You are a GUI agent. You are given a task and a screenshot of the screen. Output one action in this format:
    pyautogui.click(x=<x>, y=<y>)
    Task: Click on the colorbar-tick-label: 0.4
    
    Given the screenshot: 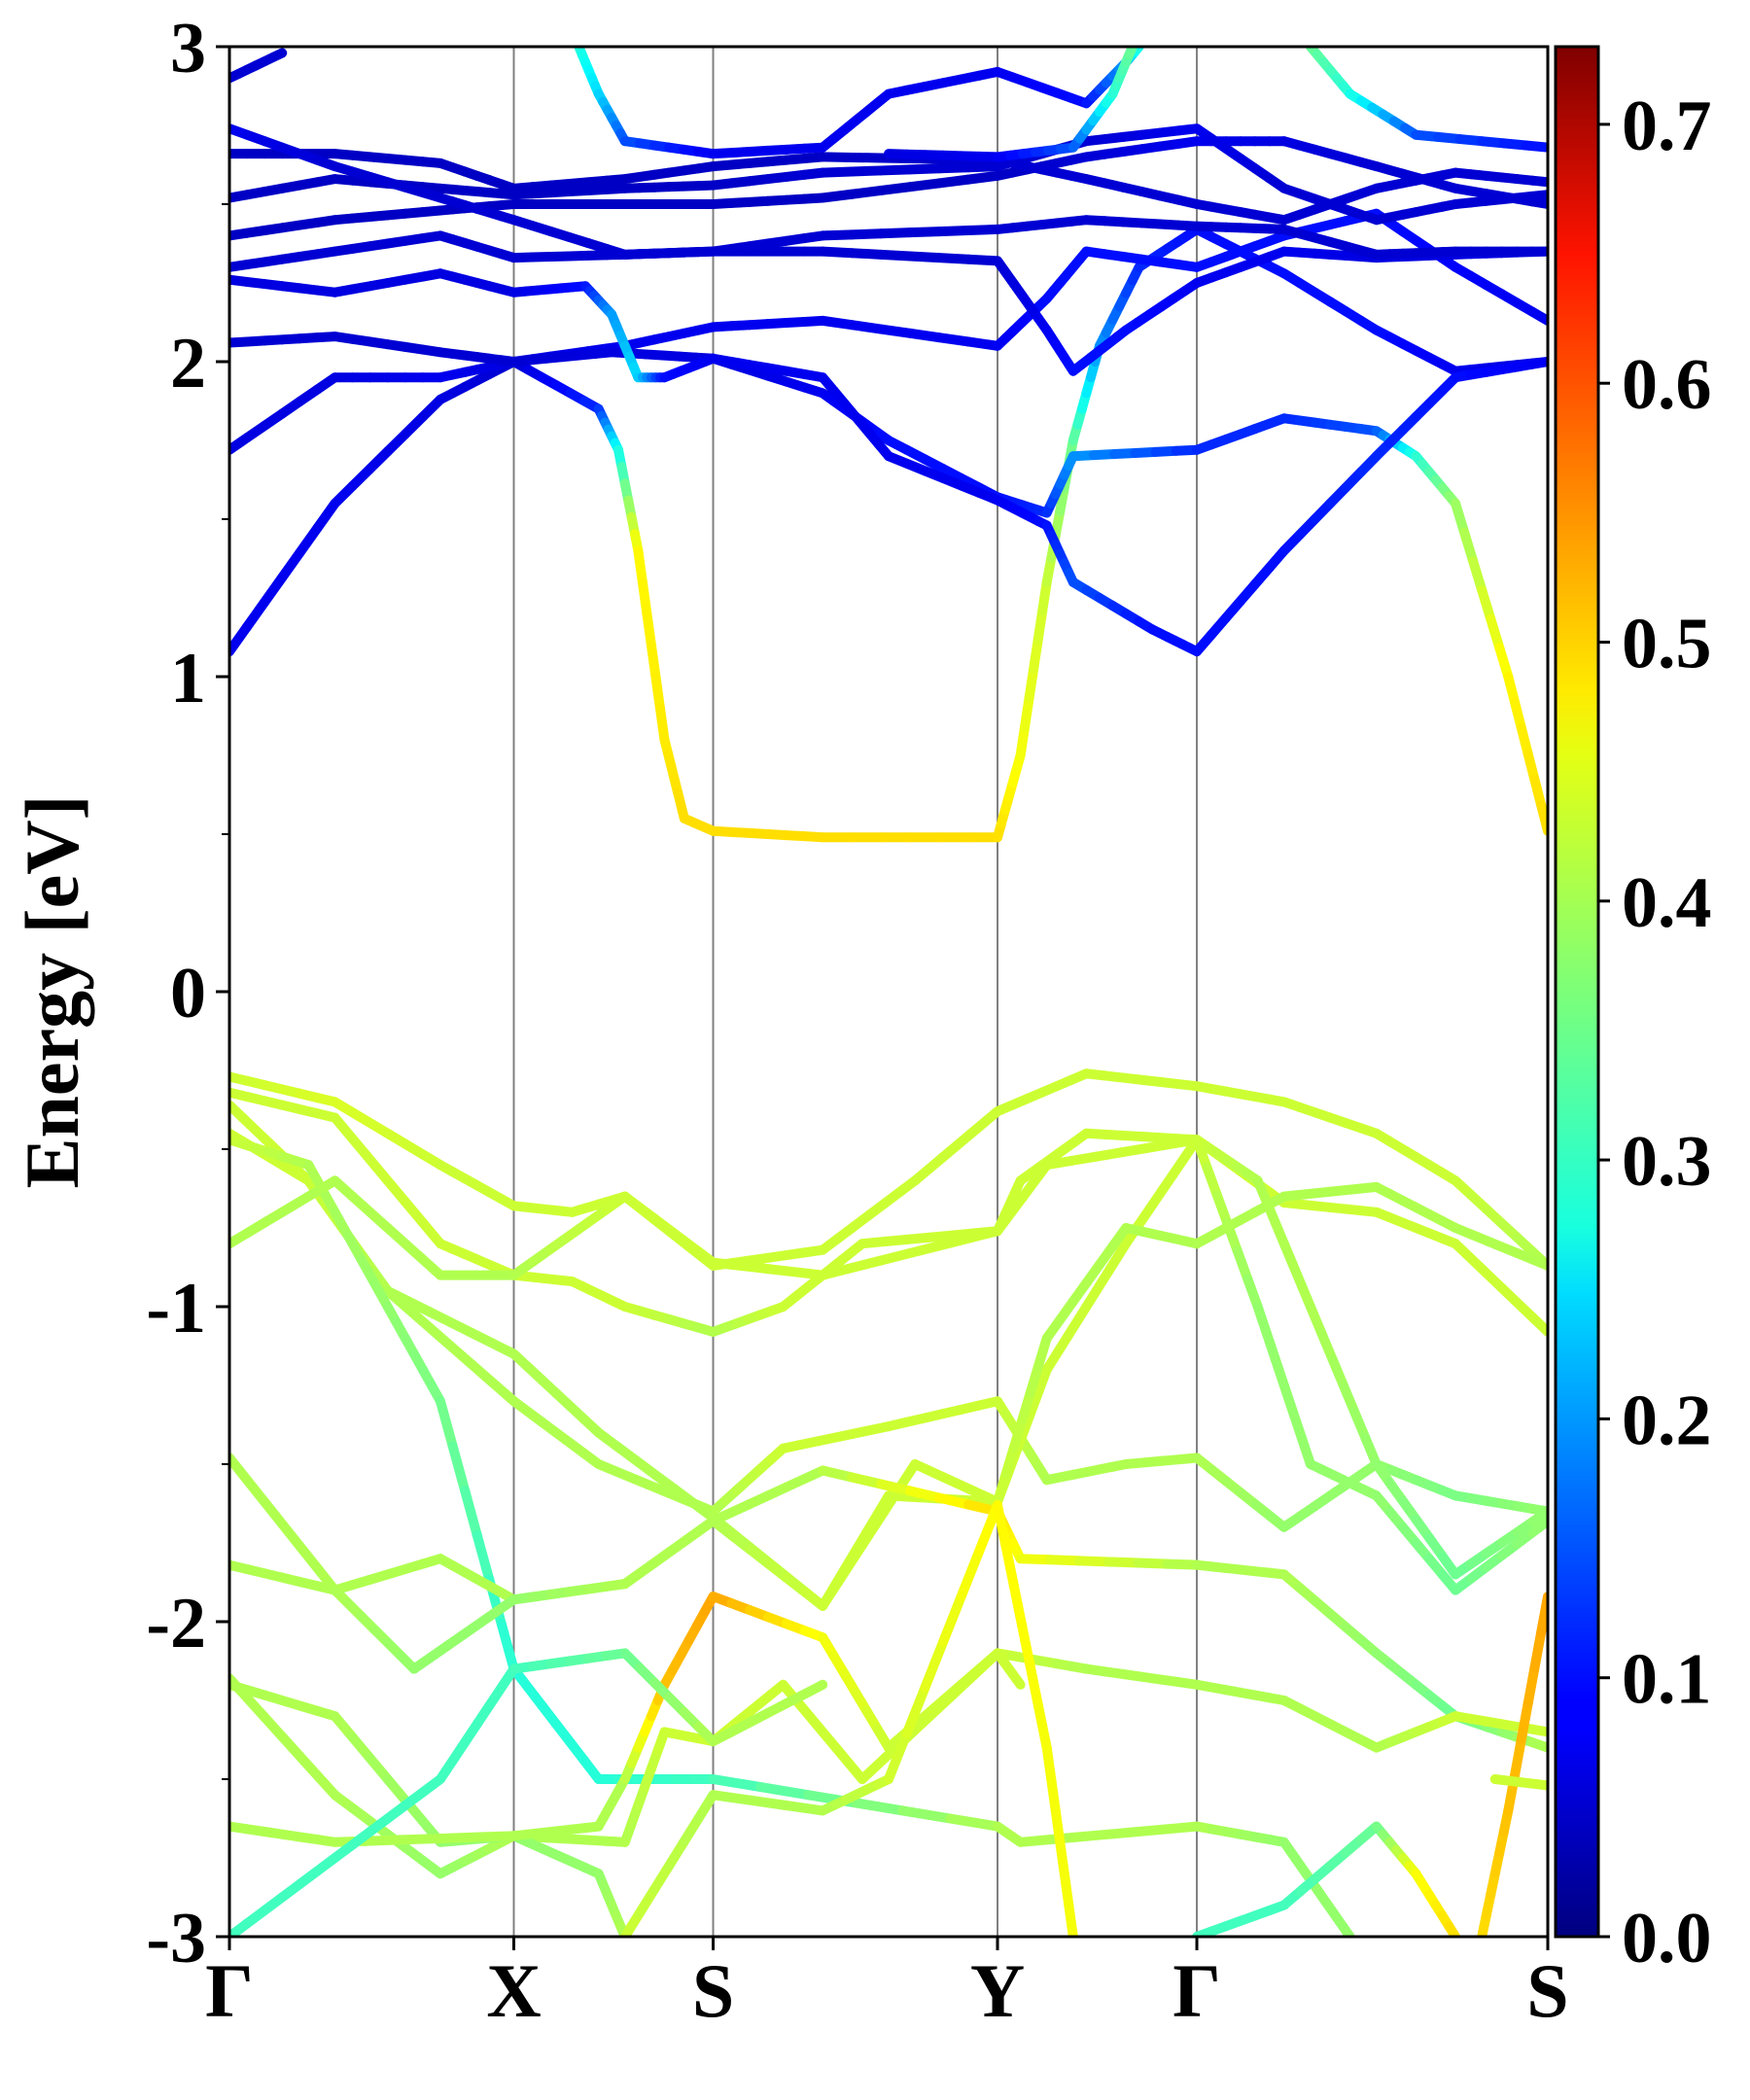 What is the action you would take?
    pyautogui.click(x=1667, y=903)
    